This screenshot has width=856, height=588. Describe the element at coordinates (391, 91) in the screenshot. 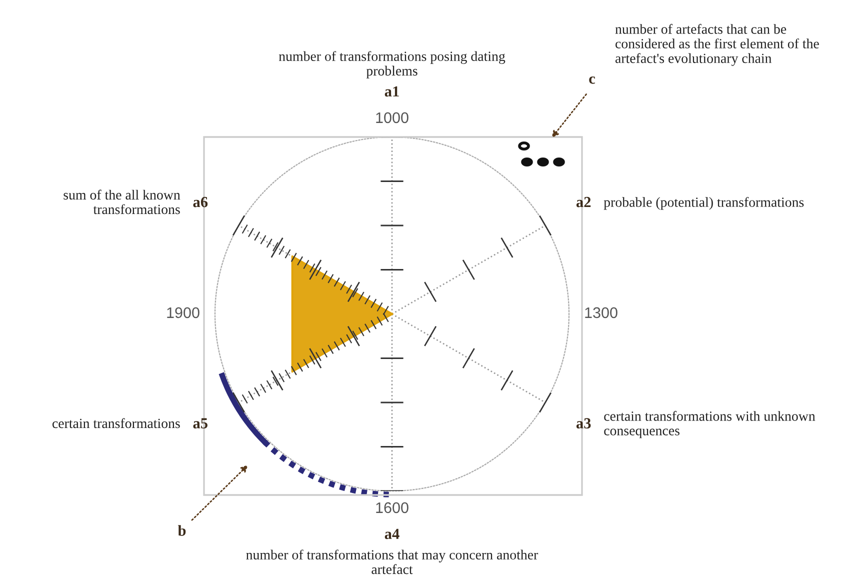

I see `spoke-label: a1` at that location.